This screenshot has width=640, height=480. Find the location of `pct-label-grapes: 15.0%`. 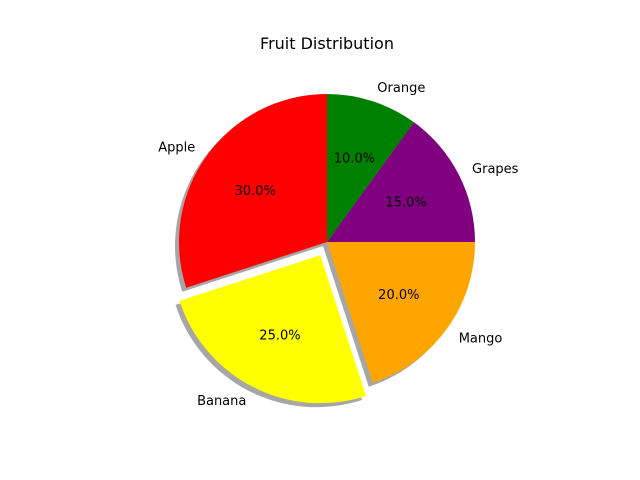

pct-label-grapes: 15.0% is located at coordinates (405, 203).